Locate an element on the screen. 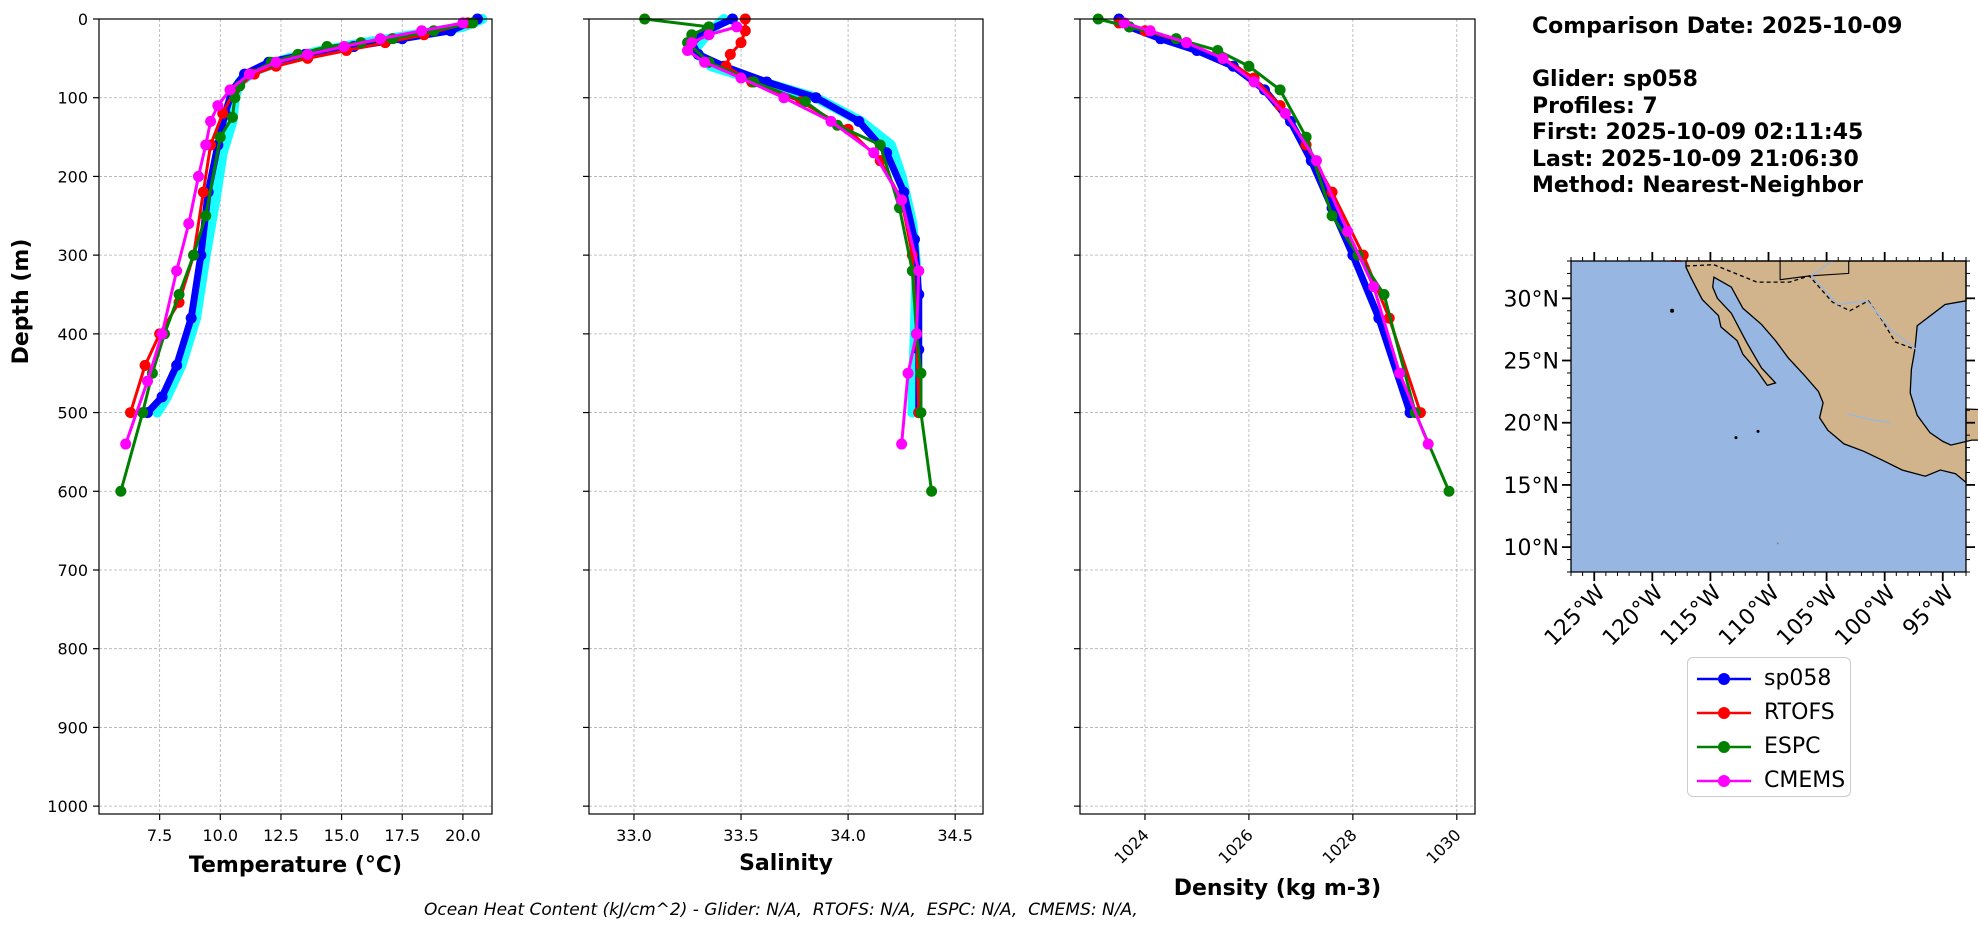  x-tick-label: 1024 is located at coordinates (1132, 846).